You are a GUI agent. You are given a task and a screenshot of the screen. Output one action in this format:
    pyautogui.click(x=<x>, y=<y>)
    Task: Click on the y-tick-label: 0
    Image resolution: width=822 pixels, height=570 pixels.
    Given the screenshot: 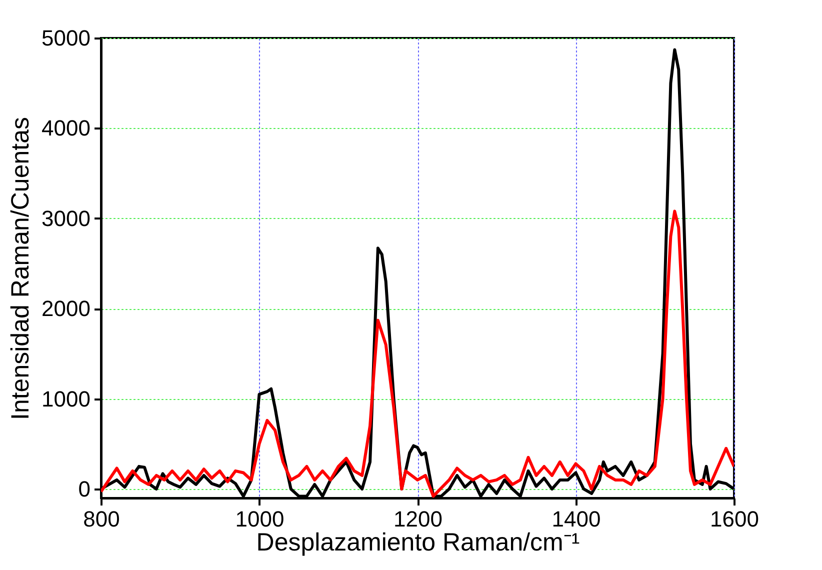 What is the action you would take?
    pyautogui.click(x=84, y=489)
    